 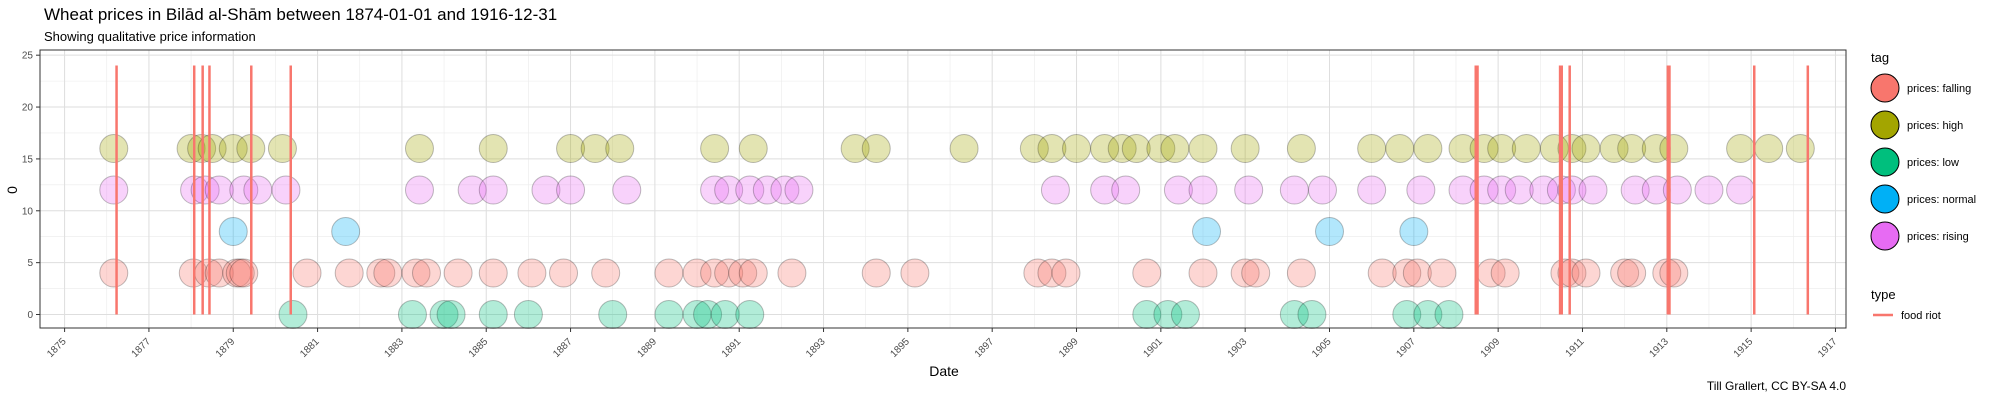 I want to click on y-tick-label: 25, so click(x=28, y=56).